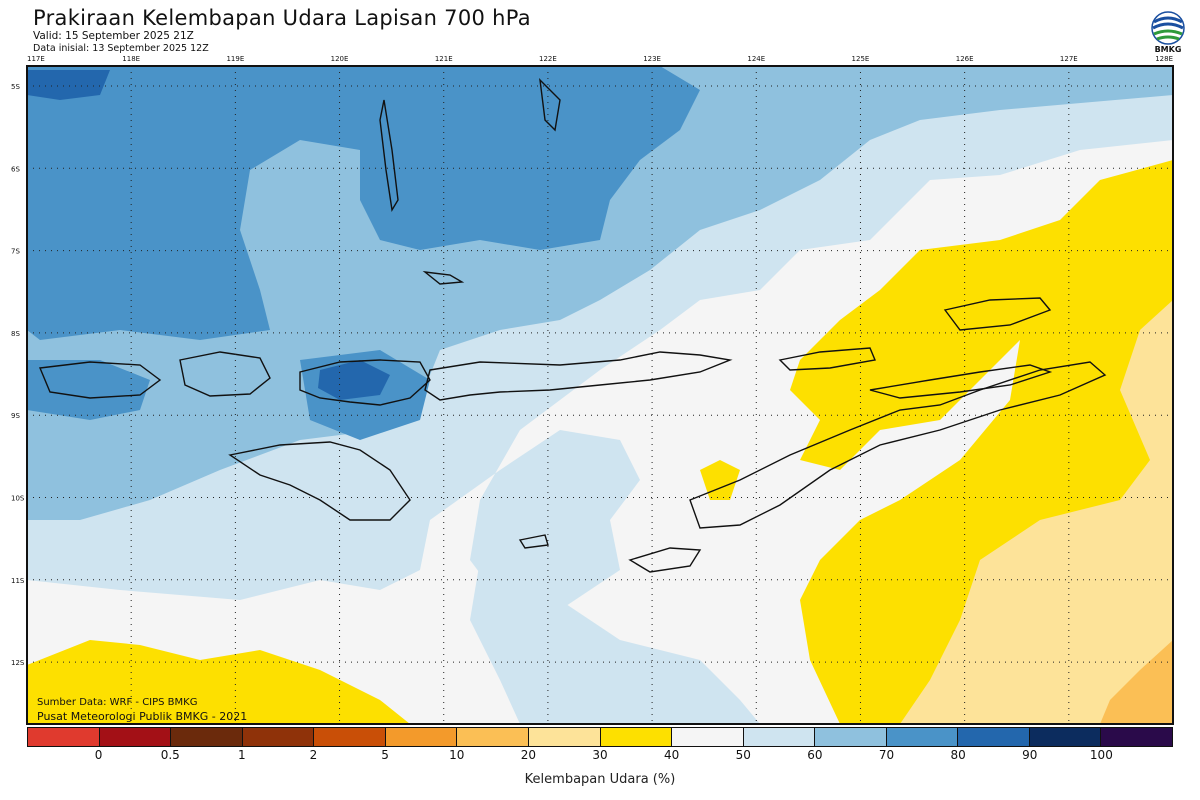 This screenshot has height=800, width=1200. Describe the element at coordinates (1168, 28) in the screenshot. I see `bmkg-logo-icon` at that location.